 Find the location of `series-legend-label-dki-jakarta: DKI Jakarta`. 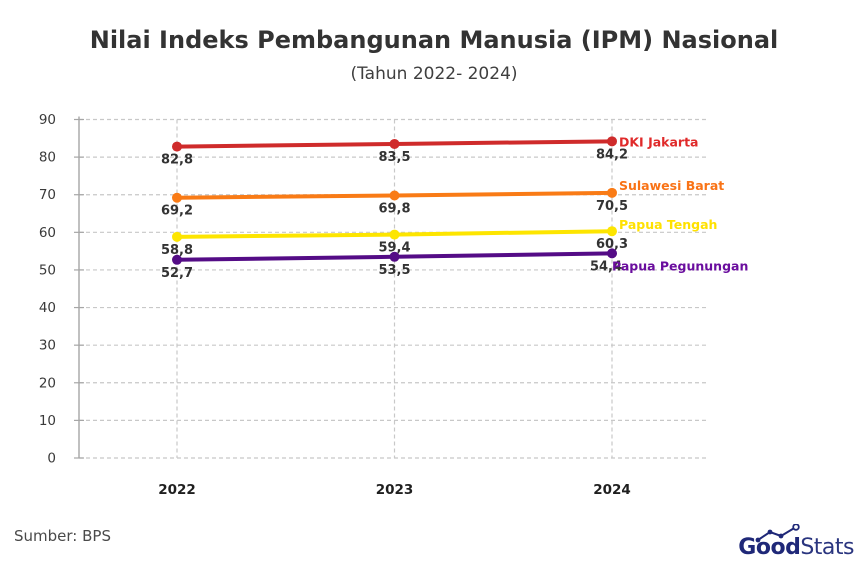

series-legend-label-dki-jakarta: DKI Jakarta is located at coordinates (658, 141).